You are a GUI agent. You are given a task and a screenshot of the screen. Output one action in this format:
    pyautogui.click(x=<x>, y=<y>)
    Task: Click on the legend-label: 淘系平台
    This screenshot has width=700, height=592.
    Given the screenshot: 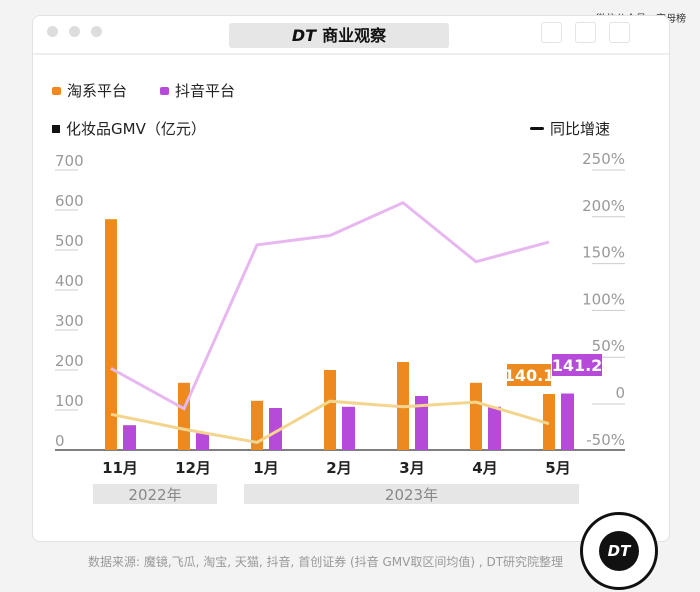 What is the action you would take?
    pyautogui.click(x=97, y=91)
    